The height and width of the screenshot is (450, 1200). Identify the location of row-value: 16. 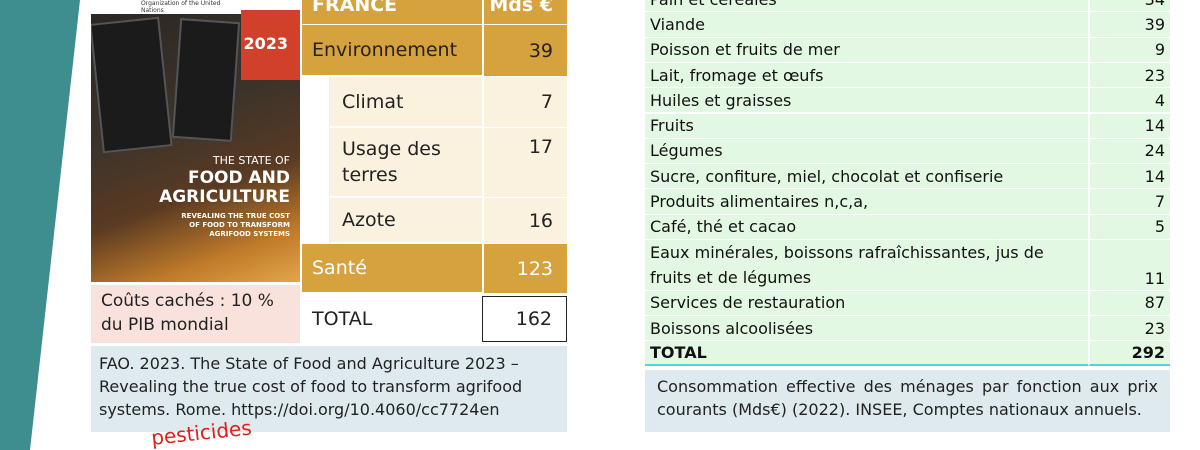
(524, 220).